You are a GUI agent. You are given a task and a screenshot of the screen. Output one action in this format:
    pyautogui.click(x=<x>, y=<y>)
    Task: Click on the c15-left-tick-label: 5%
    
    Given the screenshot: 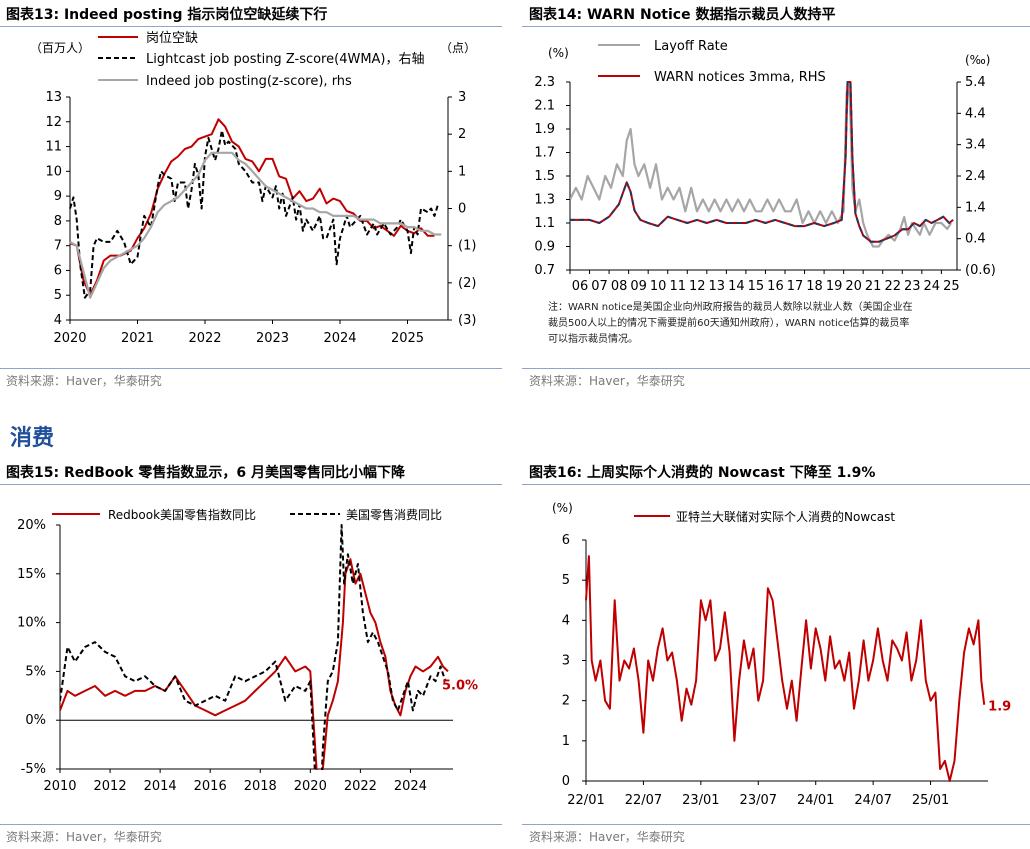 What is the action you would take?
    pyautogui.click(x=35, y=671)
    